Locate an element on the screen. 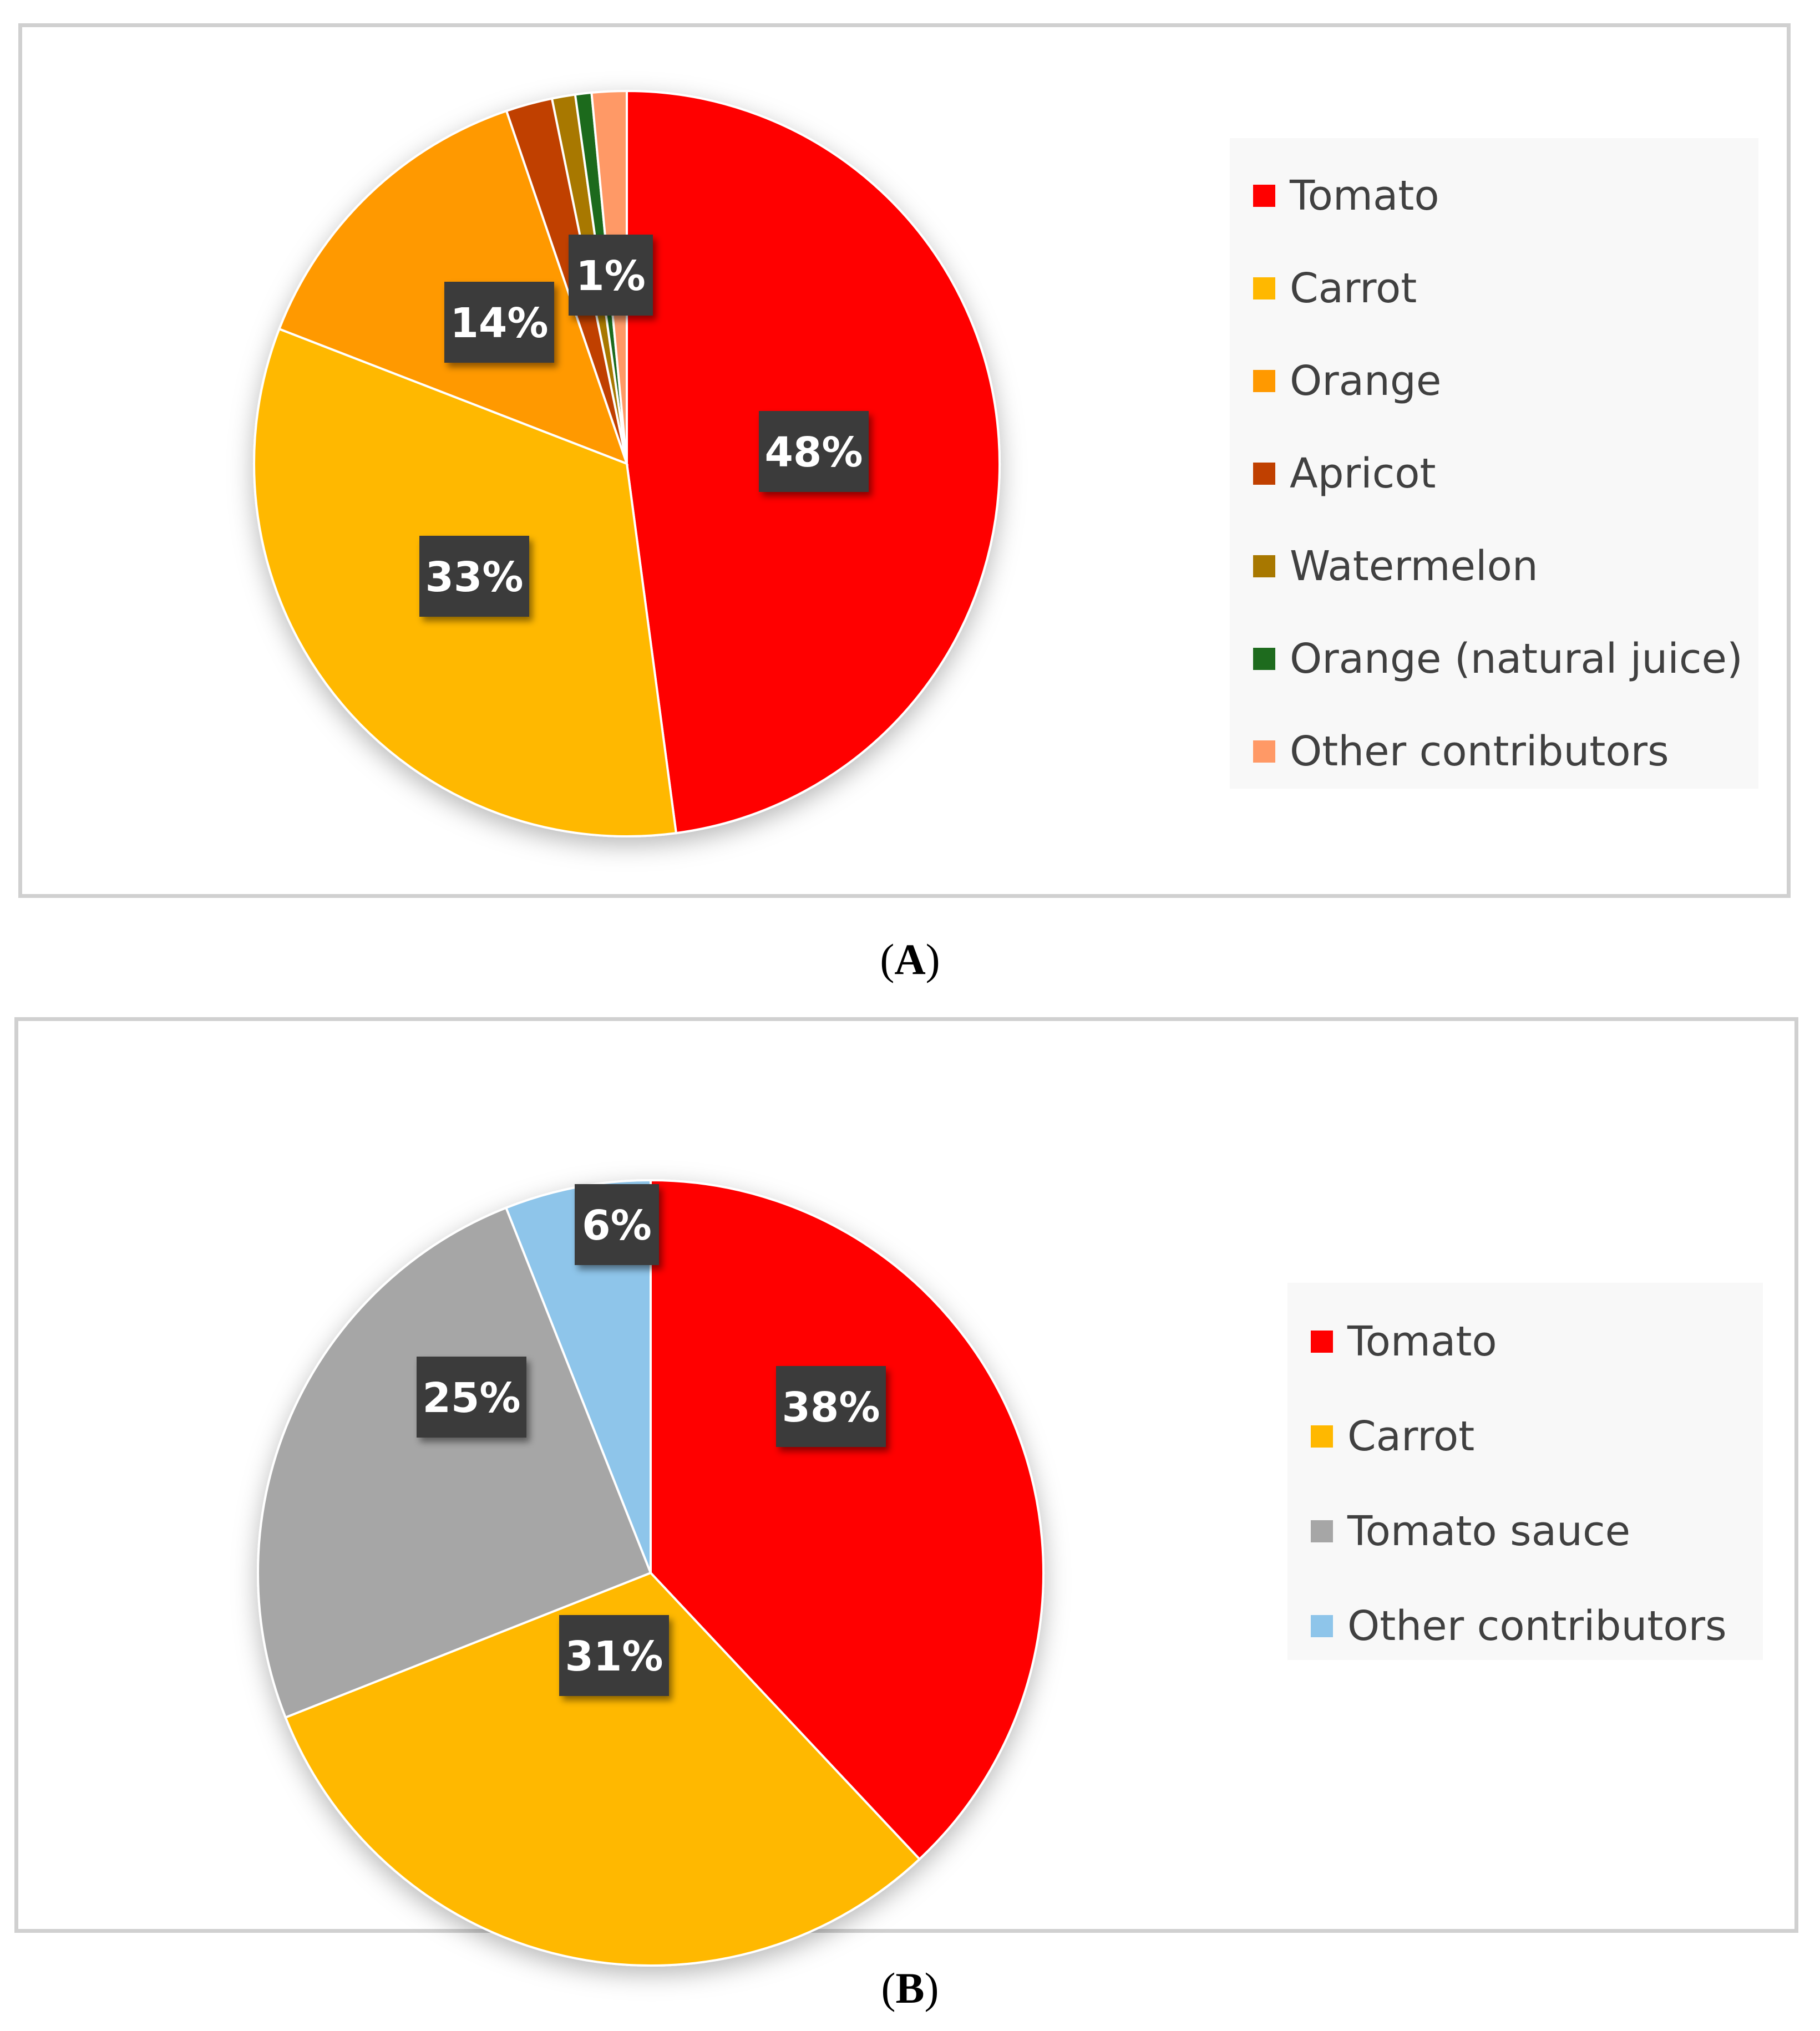 This screenshot has height=2031, width=1820. legend-label: Tomato sauce is located at coordinates (1489, 1531).